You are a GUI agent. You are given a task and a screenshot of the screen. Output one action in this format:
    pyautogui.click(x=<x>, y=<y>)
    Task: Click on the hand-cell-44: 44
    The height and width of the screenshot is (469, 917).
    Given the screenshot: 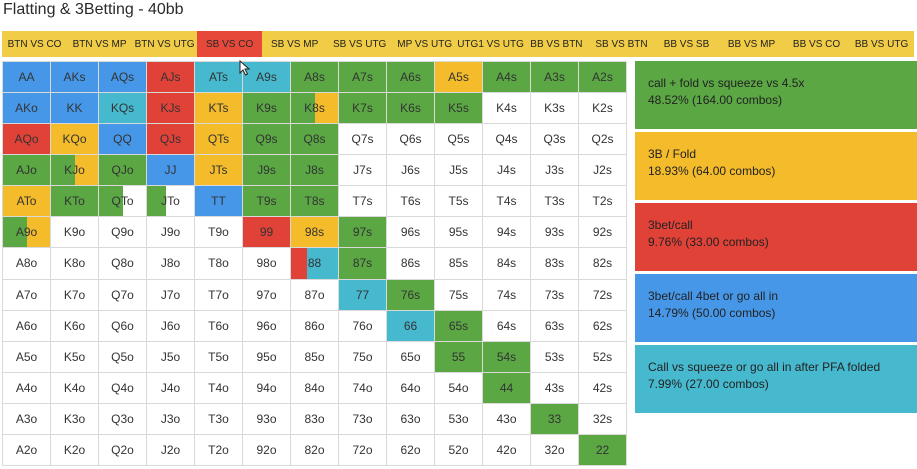 What is the action you would take?
    pyautogui.click(x=507, y=388)
    